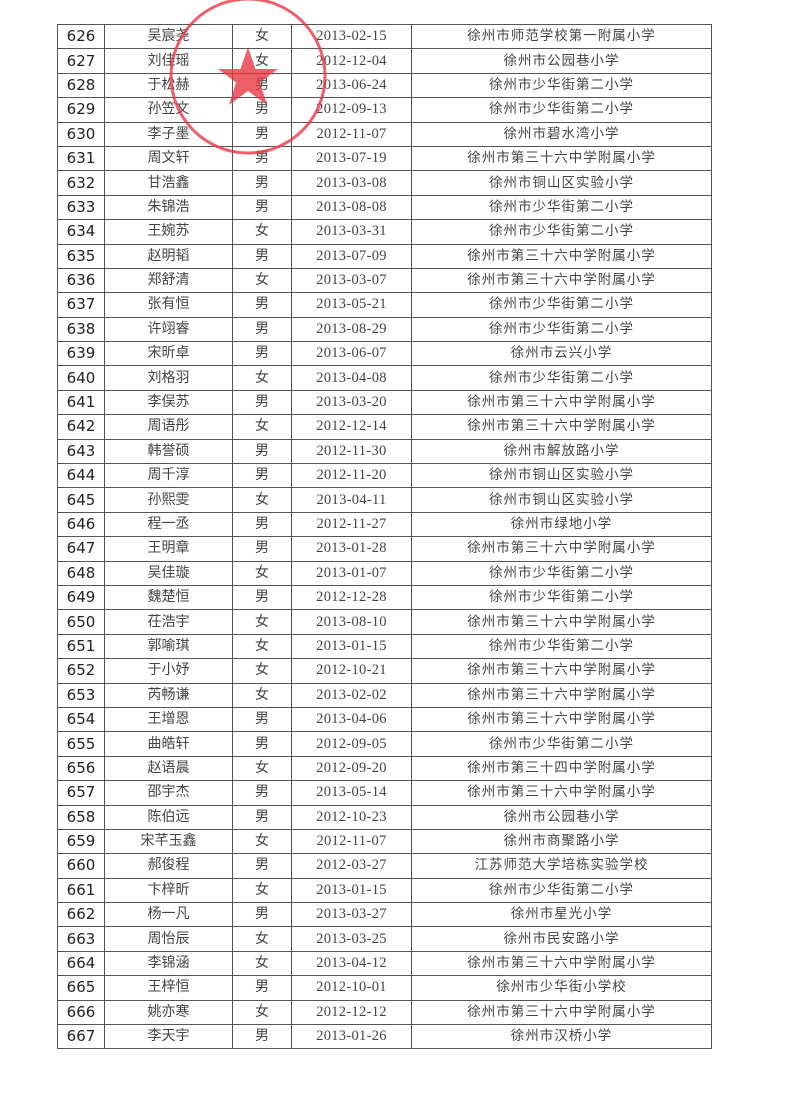 This screenshot has width=799, height=1101. I want to click on row-number: 661, so click(81, 890).